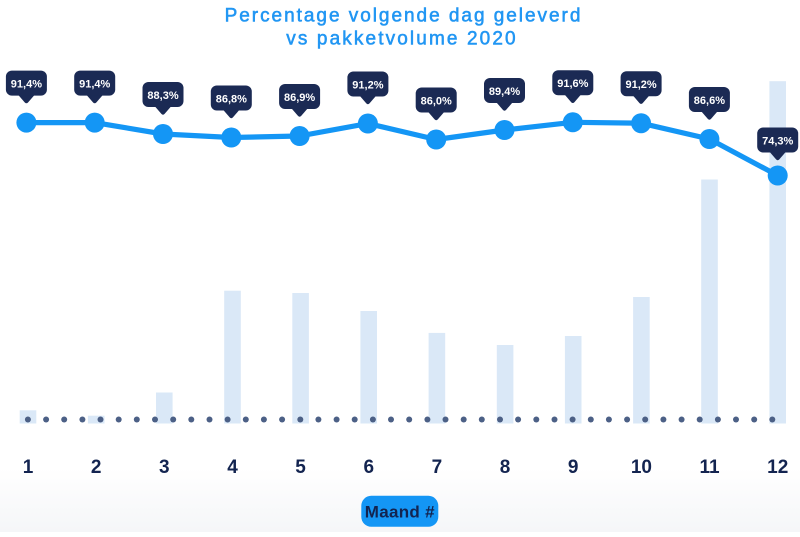 Image resolution: width=800 pixels, height=537 pixels. What do you see at coordinates (232, 467) in the screenshot?
I see `svg-text: 4` at bounding box center [232, 467].